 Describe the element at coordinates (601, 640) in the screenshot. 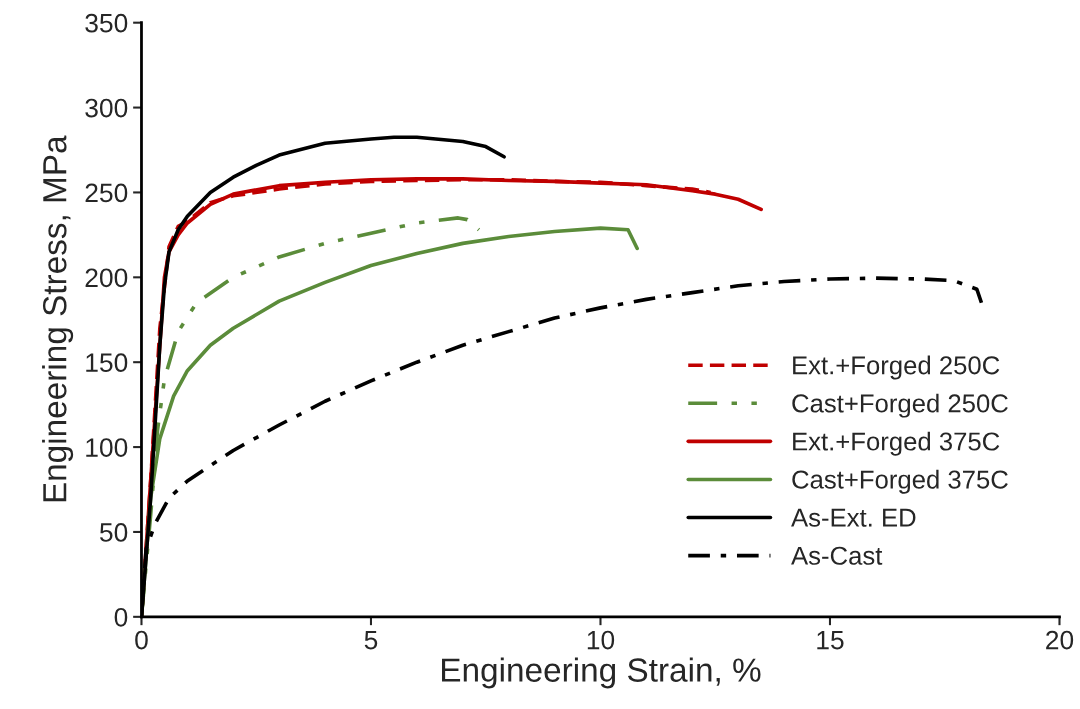

I see `x-tick-label: 10` at that location.